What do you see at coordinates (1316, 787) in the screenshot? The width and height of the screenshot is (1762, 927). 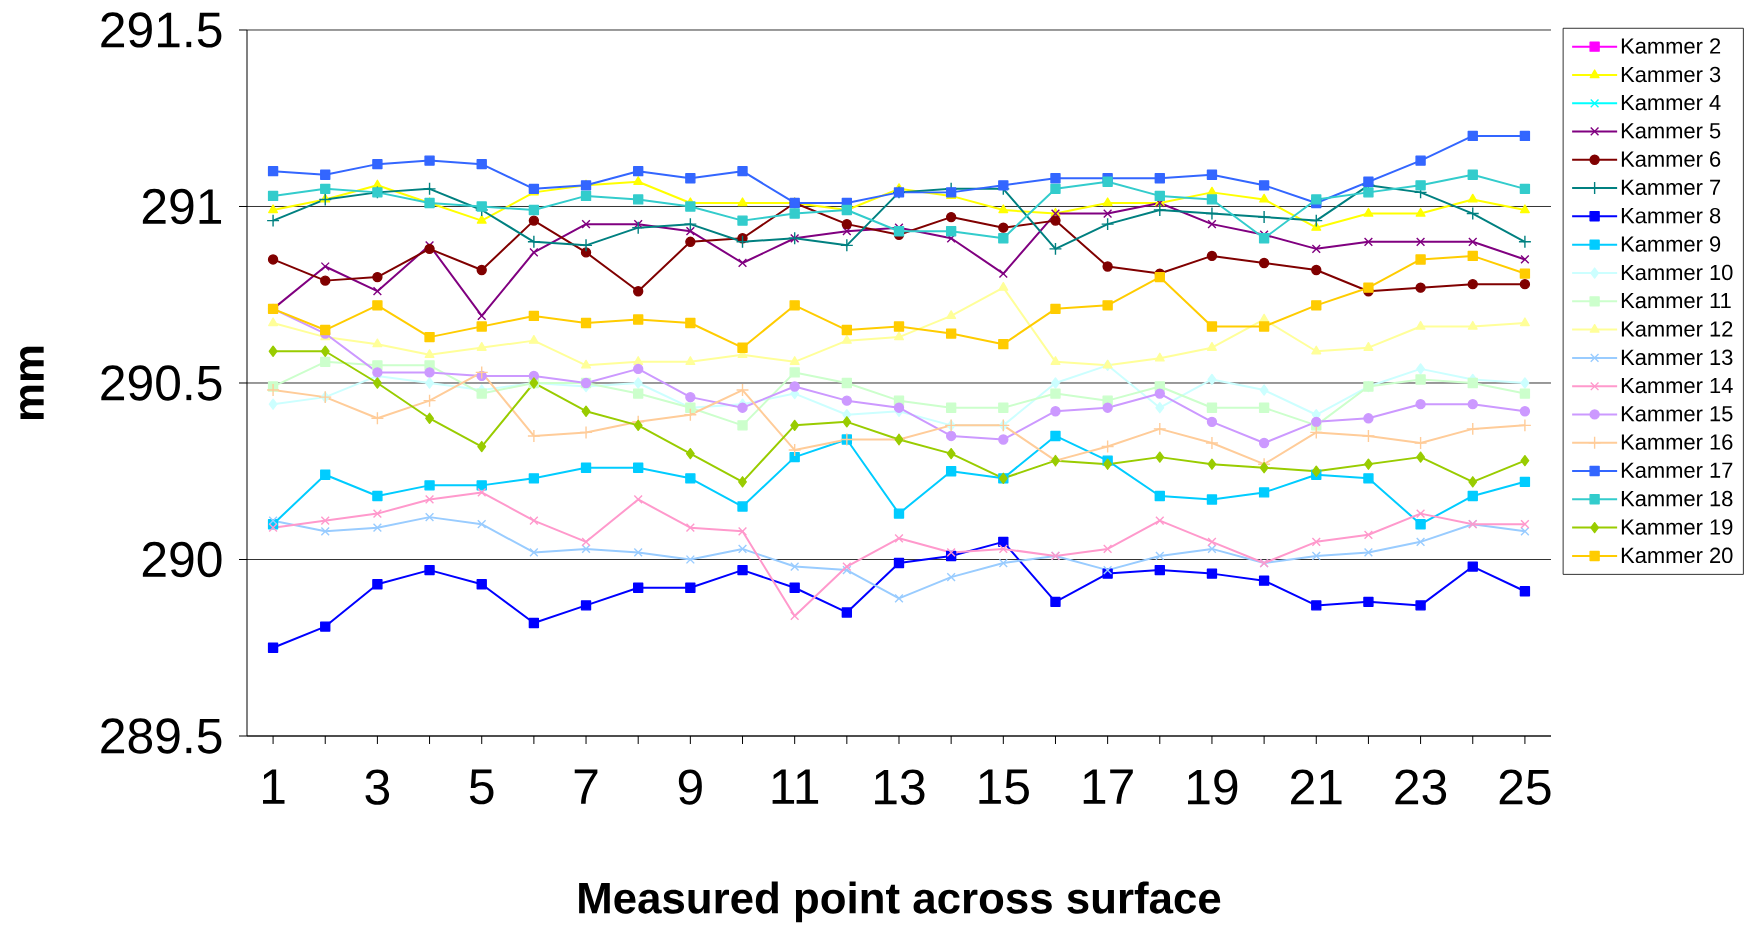 I see `x-tick-label: 21` at bounding box center [1316, 787].